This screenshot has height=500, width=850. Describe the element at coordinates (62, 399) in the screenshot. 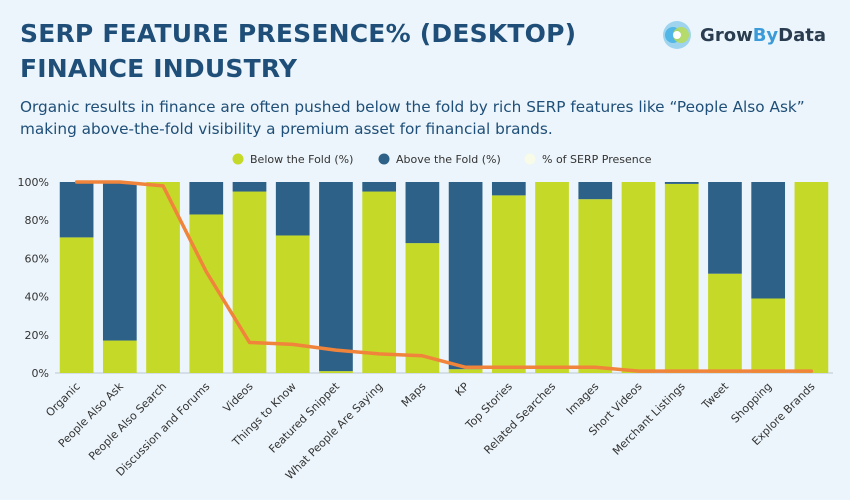

I see `x-tick-label: Organic` at that location.